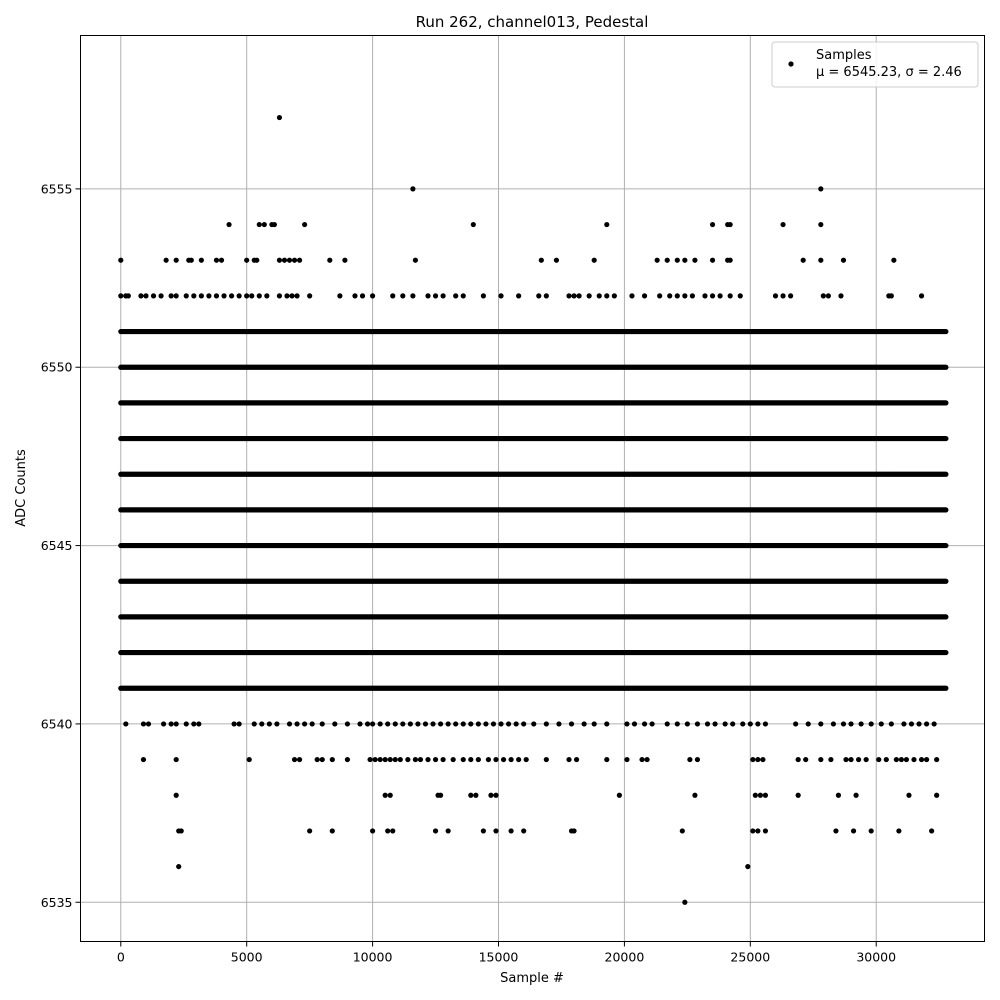 This screenshot has height=1000, width=1000. I want to click on legend: Samples μ = 6545.23, σ = 2.46, so click(875, 64).